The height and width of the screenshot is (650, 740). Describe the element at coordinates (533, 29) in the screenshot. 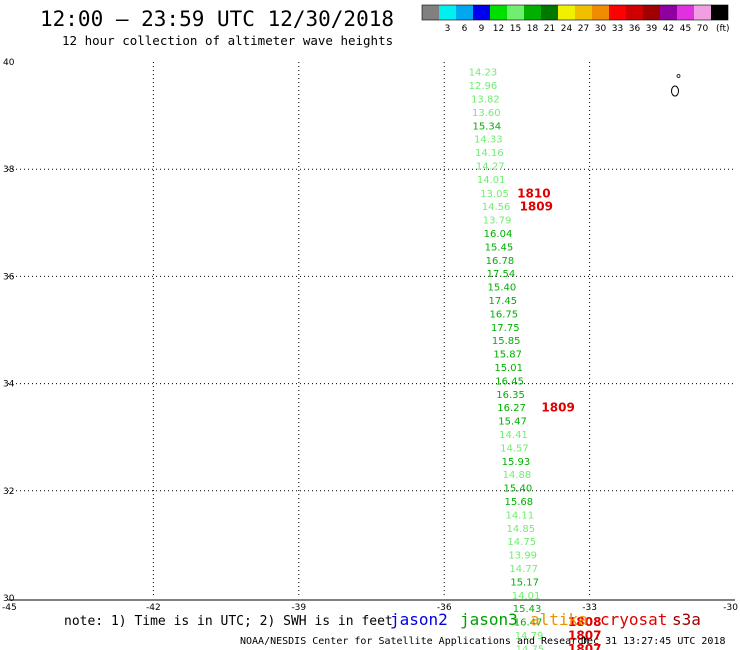

I see `legend-label: 18` at that location.